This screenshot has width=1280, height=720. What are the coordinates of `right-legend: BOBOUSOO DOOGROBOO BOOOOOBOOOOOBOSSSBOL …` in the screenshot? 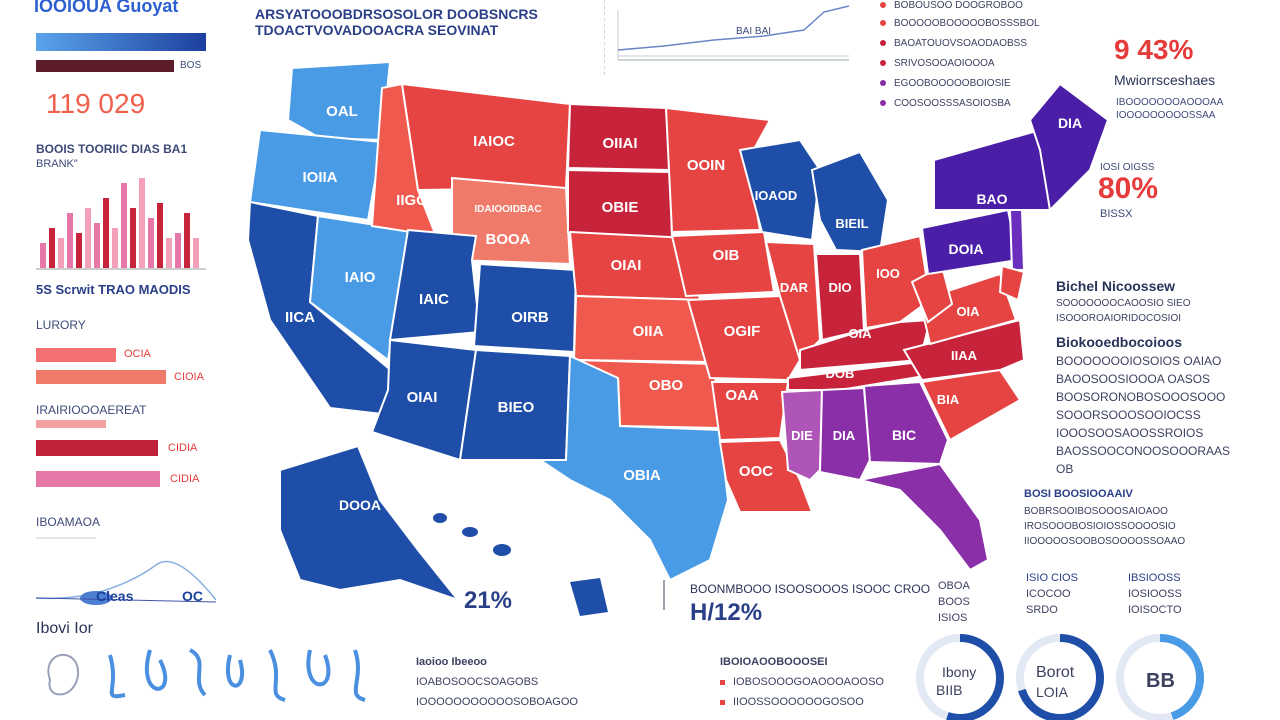 It's located at (980, 75).